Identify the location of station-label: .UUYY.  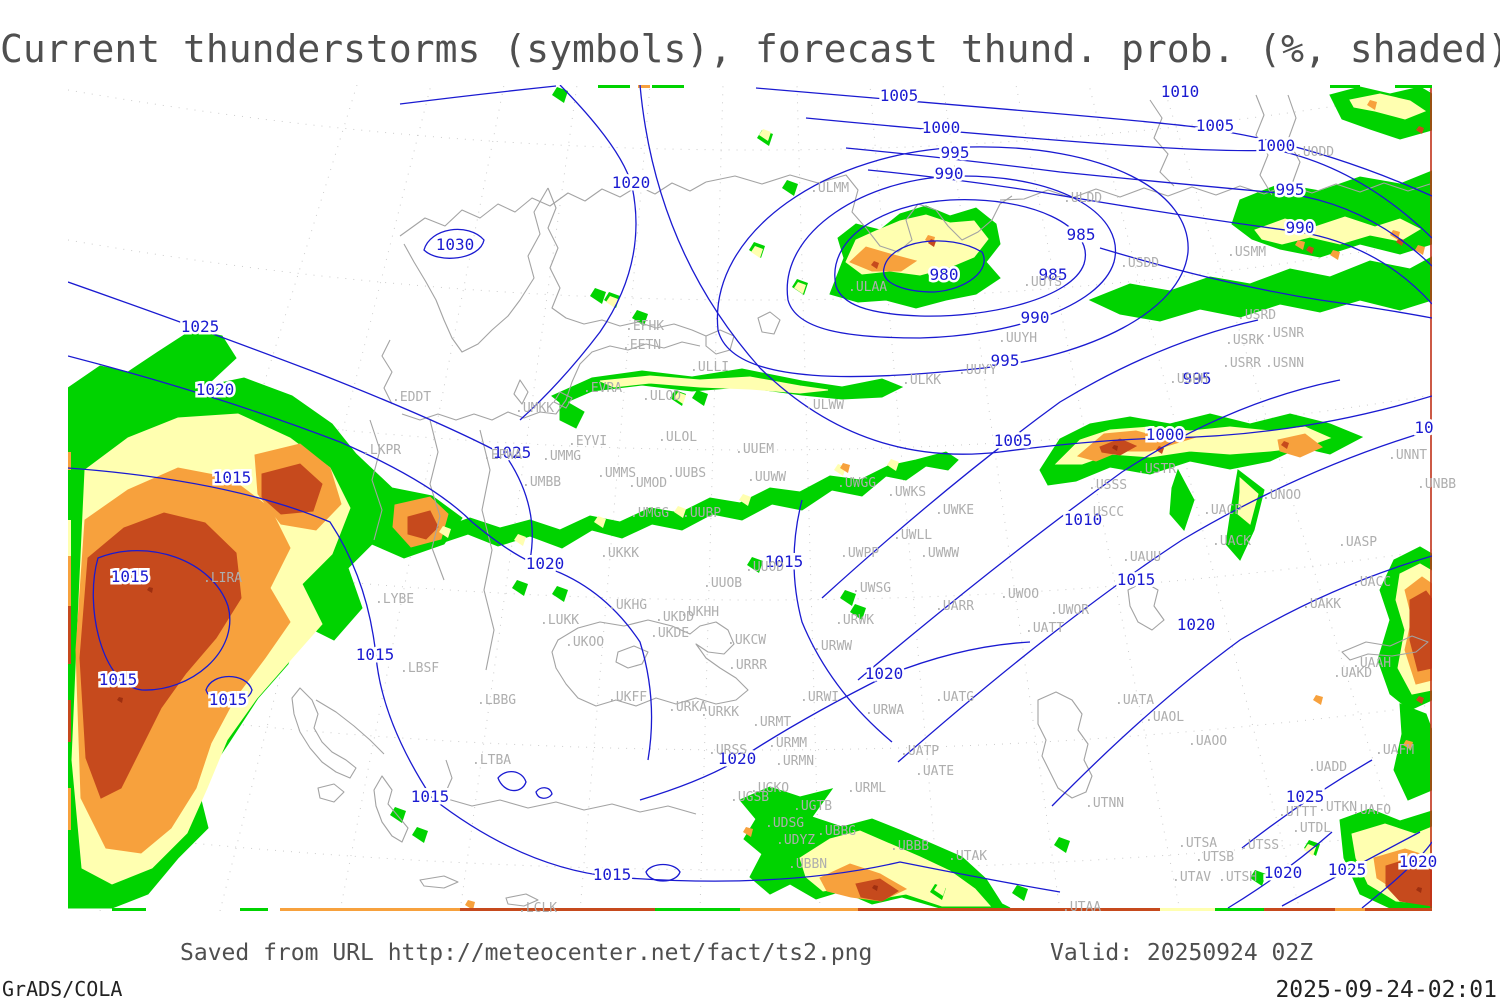
(977, 370).